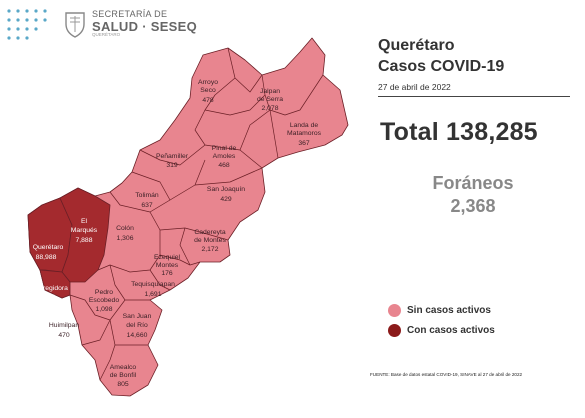 The width and height of the screenshot is (585, 418). Describe the element at coordinates (27, 24) in the screenshot. I see `dot-grid-icon` at that location.